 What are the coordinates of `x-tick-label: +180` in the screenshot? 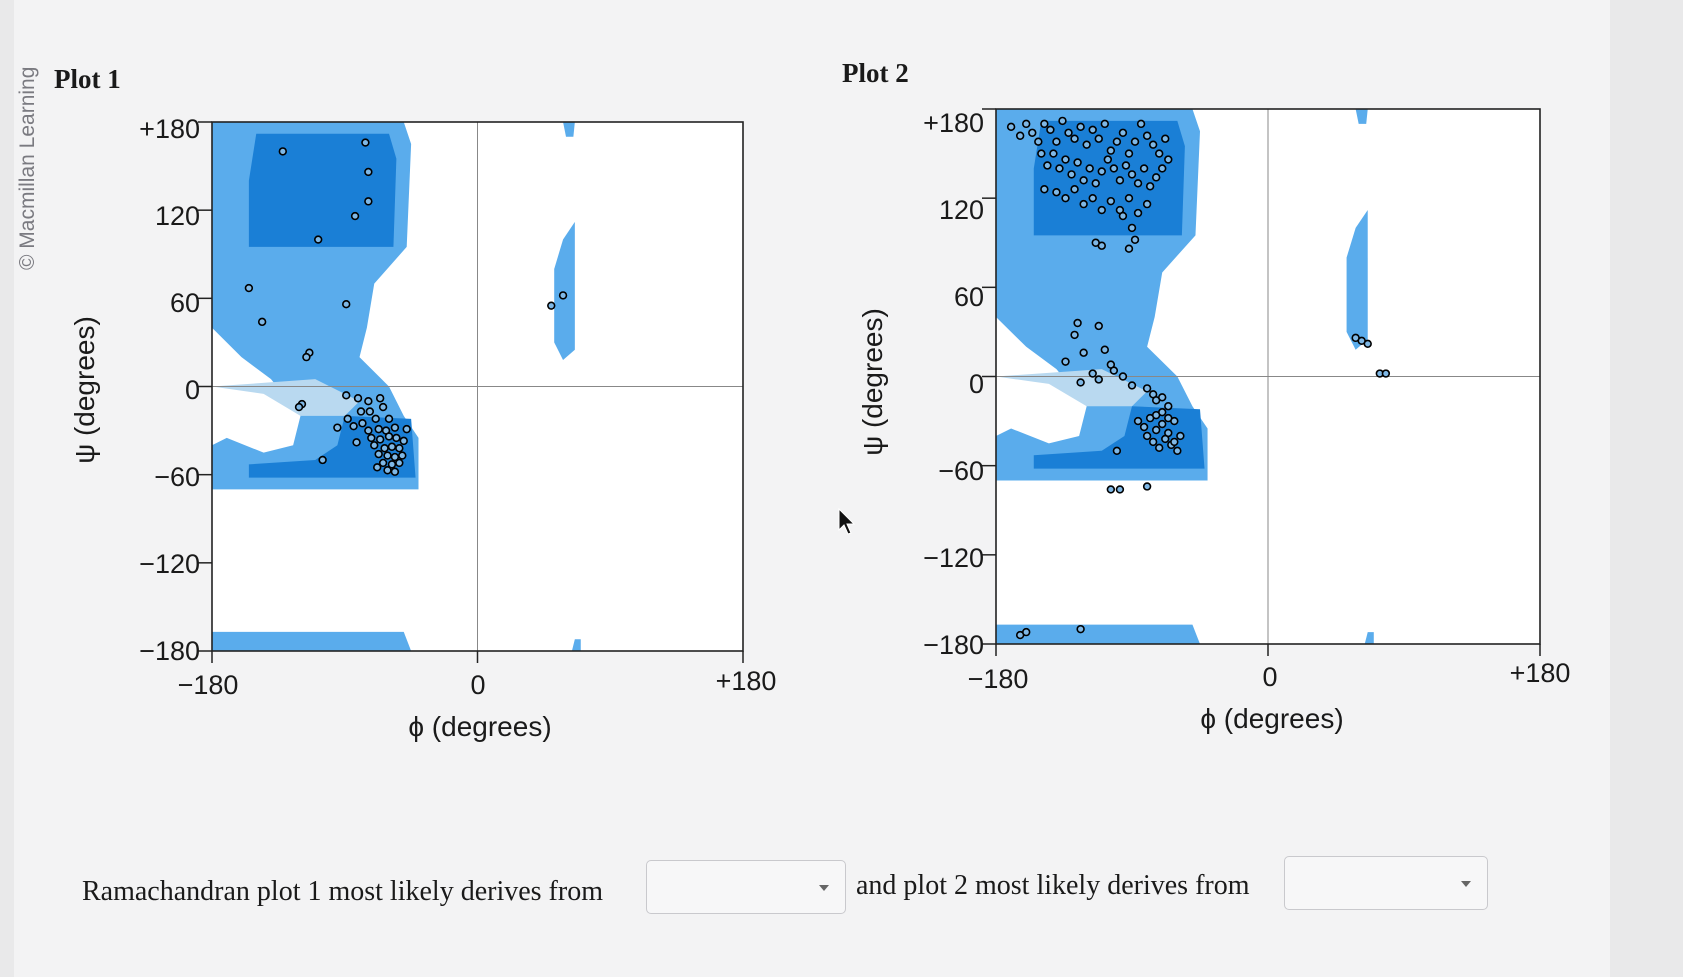 It's located at (746, 681).